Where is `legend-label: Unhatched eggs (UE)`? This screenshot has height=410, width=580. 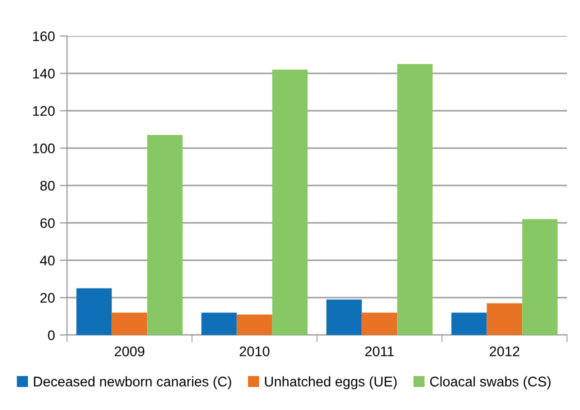
legend-label: Unhatched eggs (UE) is located at coordinates (331, 383).